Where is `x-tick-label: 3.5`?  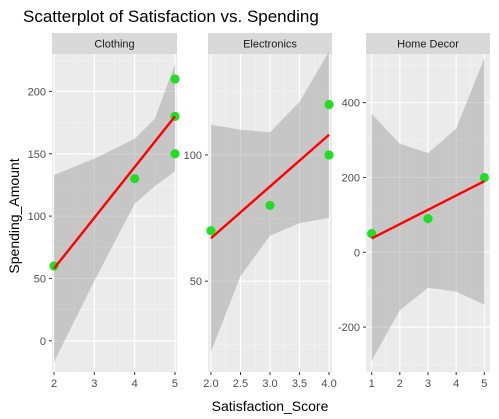
x-tick-label: 3.5 is located at coordinates (299, 384).